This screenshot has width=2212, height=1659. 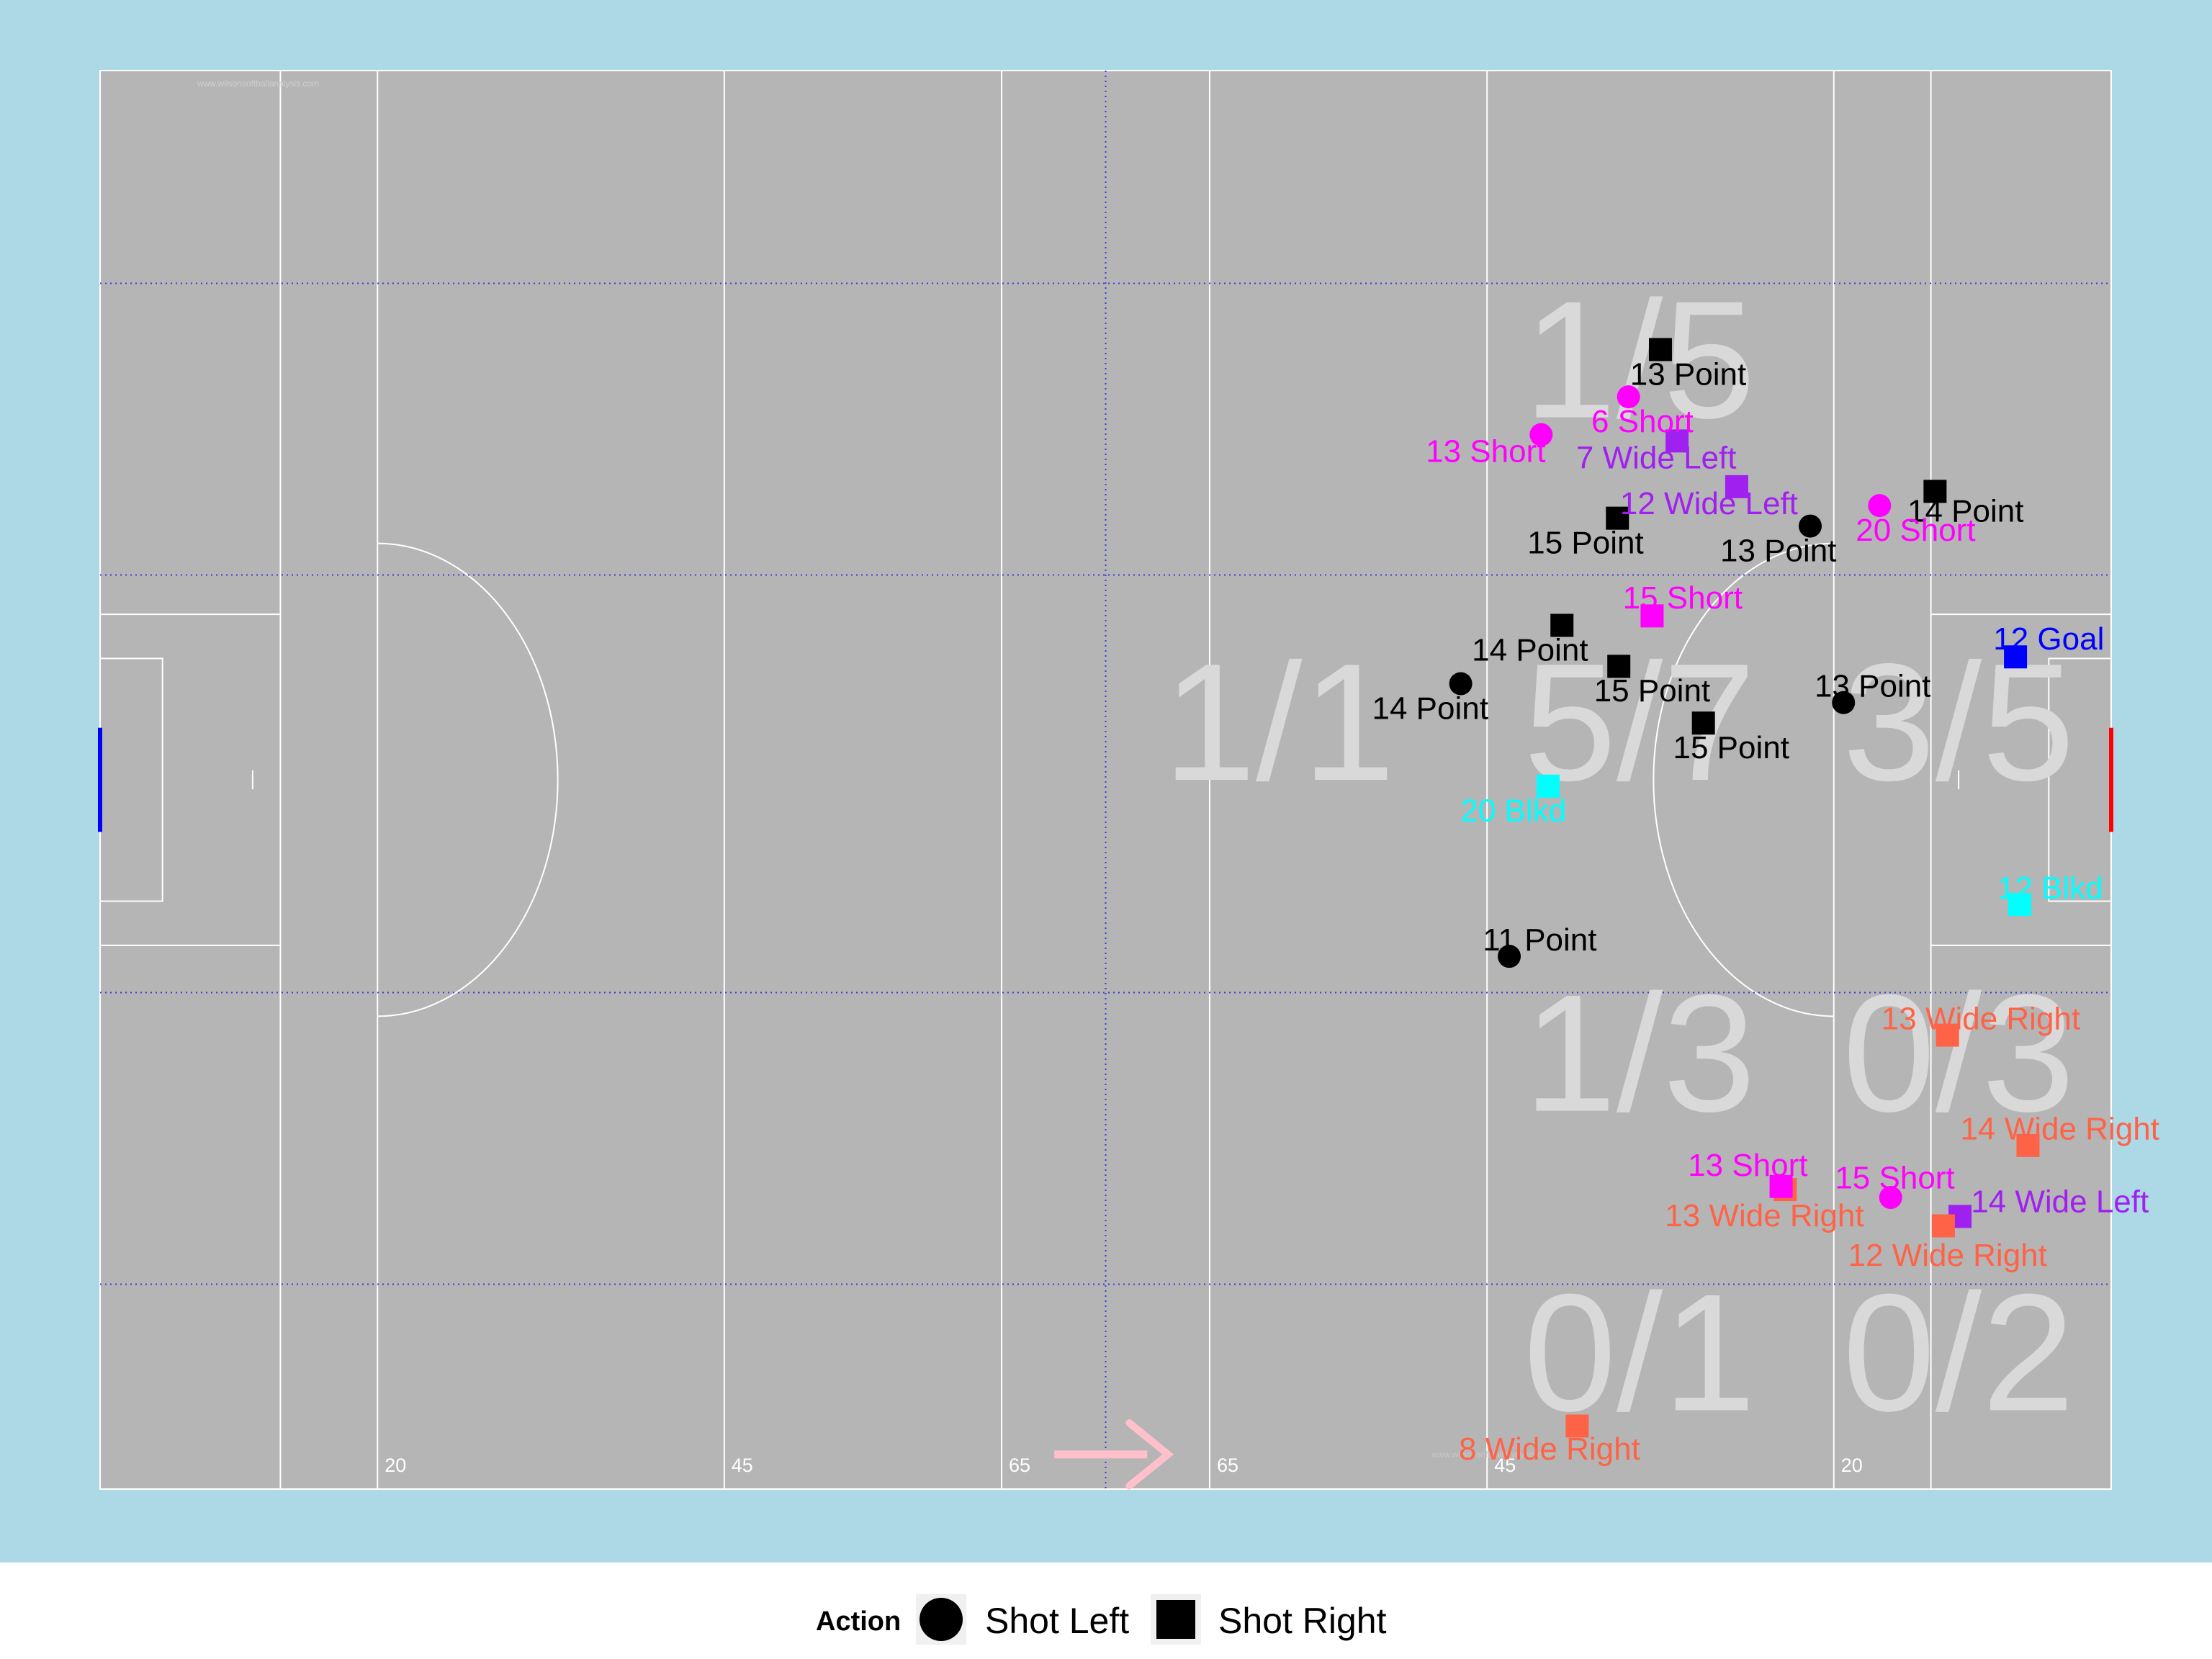 I want to click on arc-right, so click(x=1743, y=780).